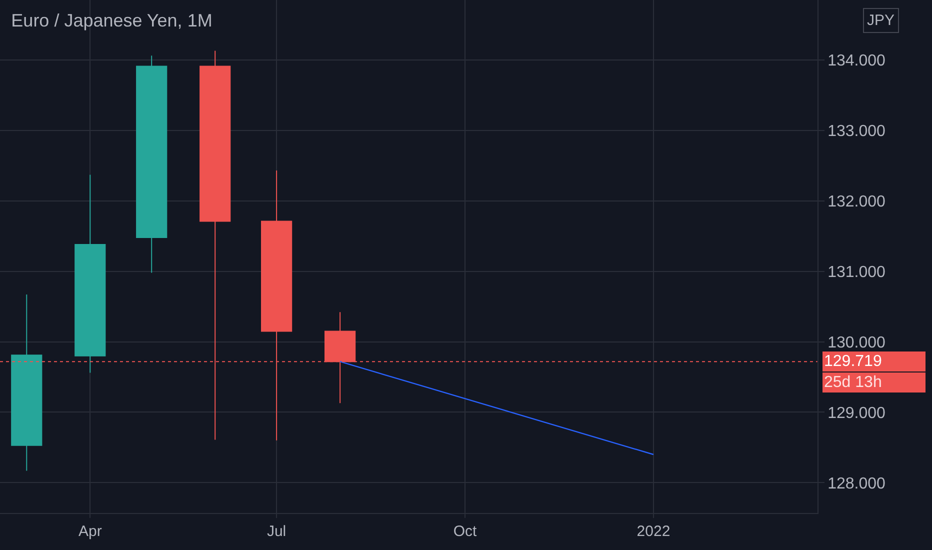 The height and width of the screenshot is (550, 932). What do you see at coordinates (276, 531) in the screenshot?
I see `x-tick-label: Jul` at bounding box center [276, 531].